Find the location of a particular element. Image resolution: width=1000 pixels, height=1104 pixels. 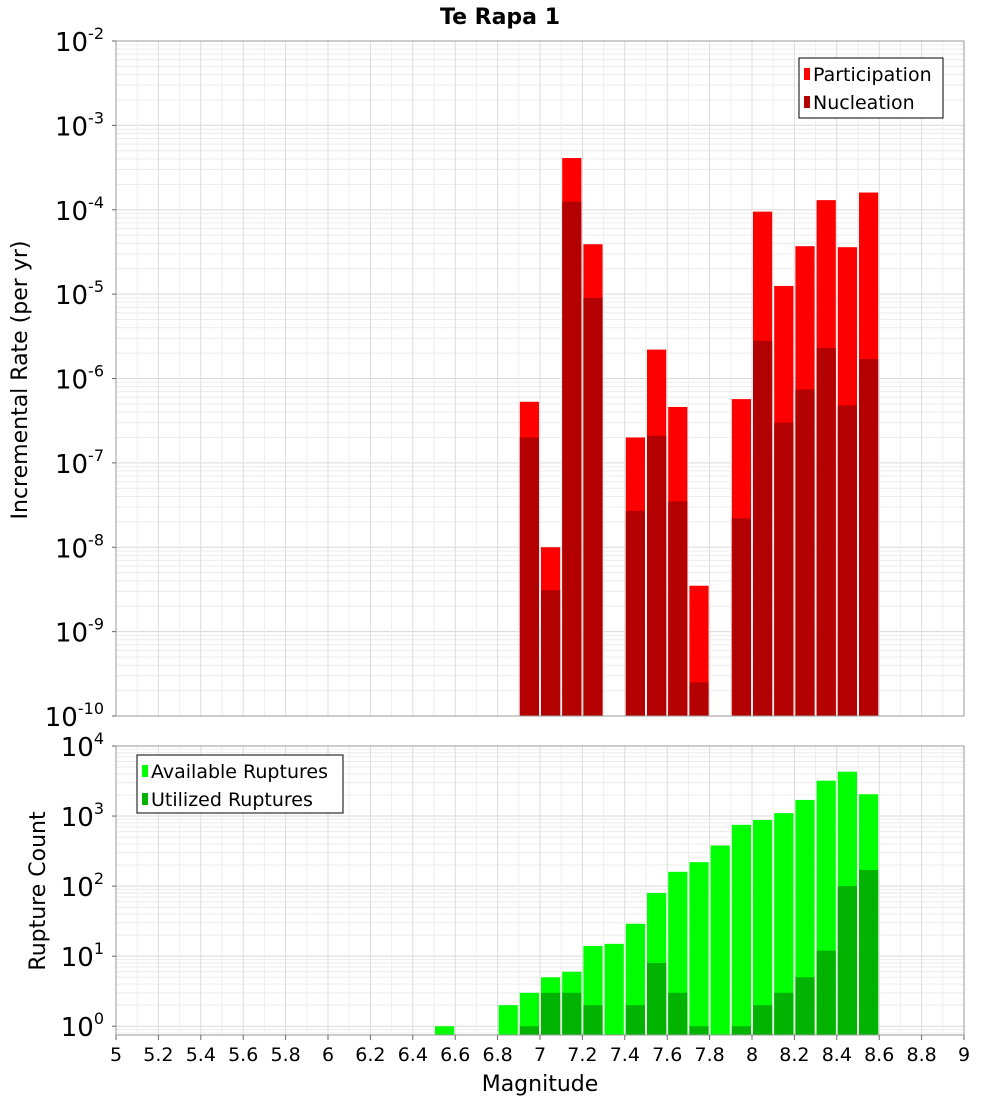

legend: Available Ruptures Utilized Ruptures is located at coordinates (240, 784).